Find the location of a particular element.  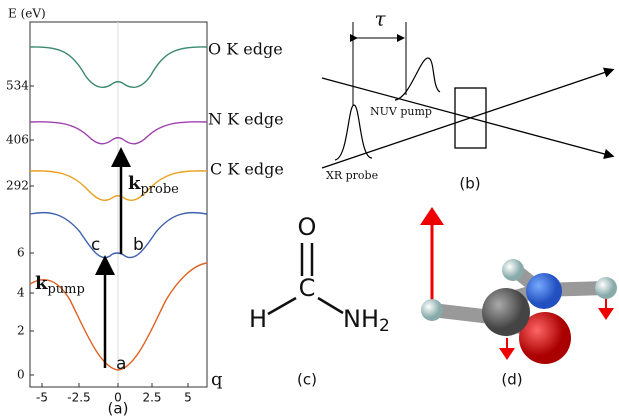

probe-label: kprobe is located at coordinates (153, 185).